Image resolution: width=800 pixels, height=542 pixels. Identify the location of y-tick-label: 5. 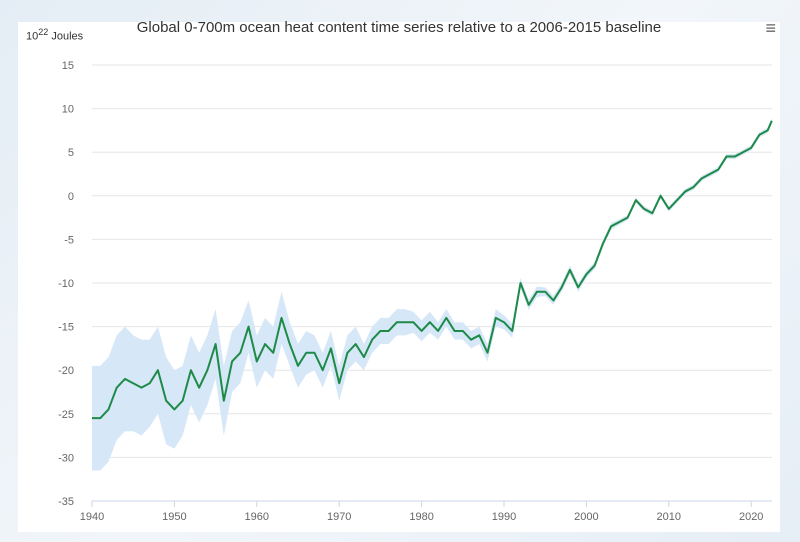
(71, 153).